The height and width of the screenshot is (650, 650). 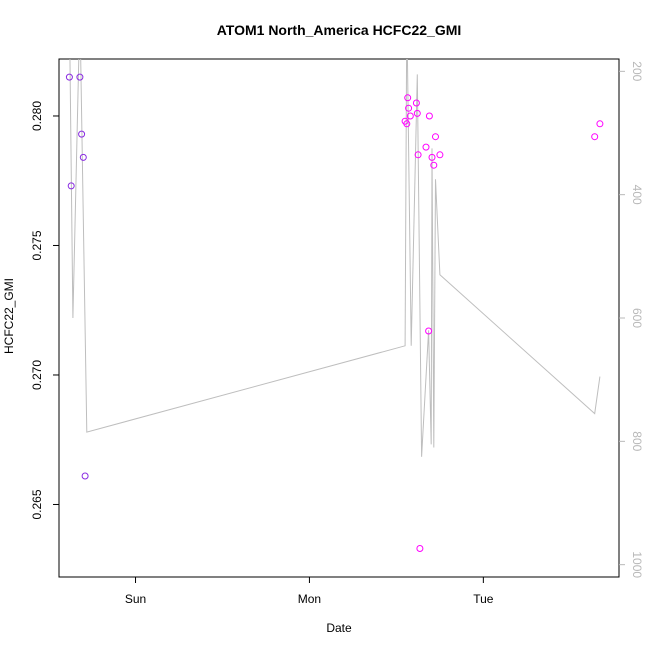 I want to click on y-tick-label: 0.275, so click(x=37, y=245).